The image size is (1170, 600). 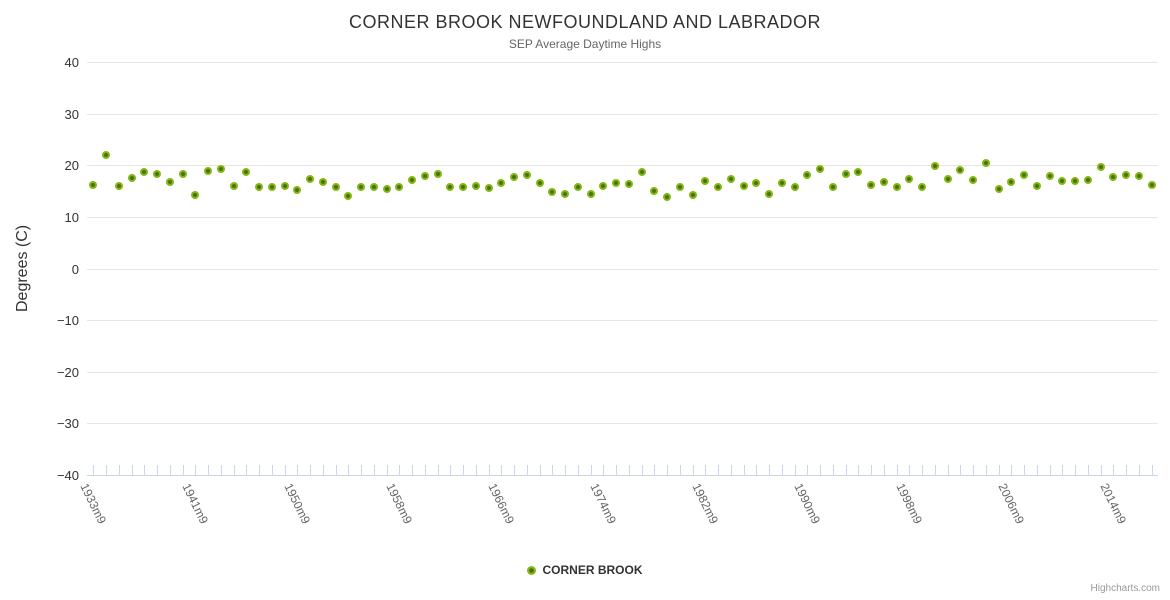 I want to click on legend-item-corner-brook: CORNER BROOK, so click(x=585, y=570).